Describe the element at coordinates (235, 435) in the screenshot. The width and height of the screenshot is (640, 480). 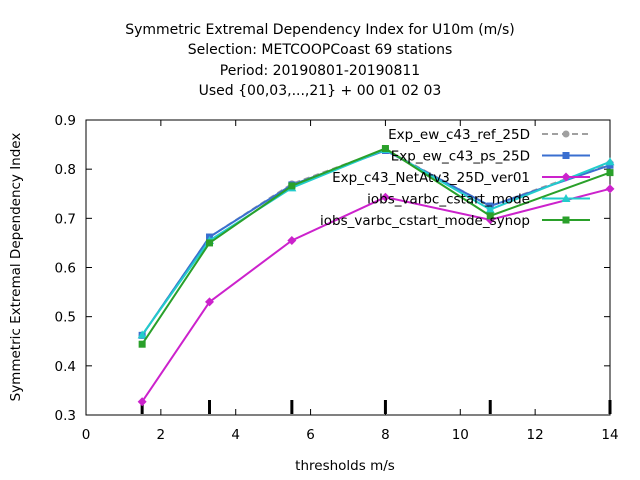
I see `x-tick-label: 4` at that location.